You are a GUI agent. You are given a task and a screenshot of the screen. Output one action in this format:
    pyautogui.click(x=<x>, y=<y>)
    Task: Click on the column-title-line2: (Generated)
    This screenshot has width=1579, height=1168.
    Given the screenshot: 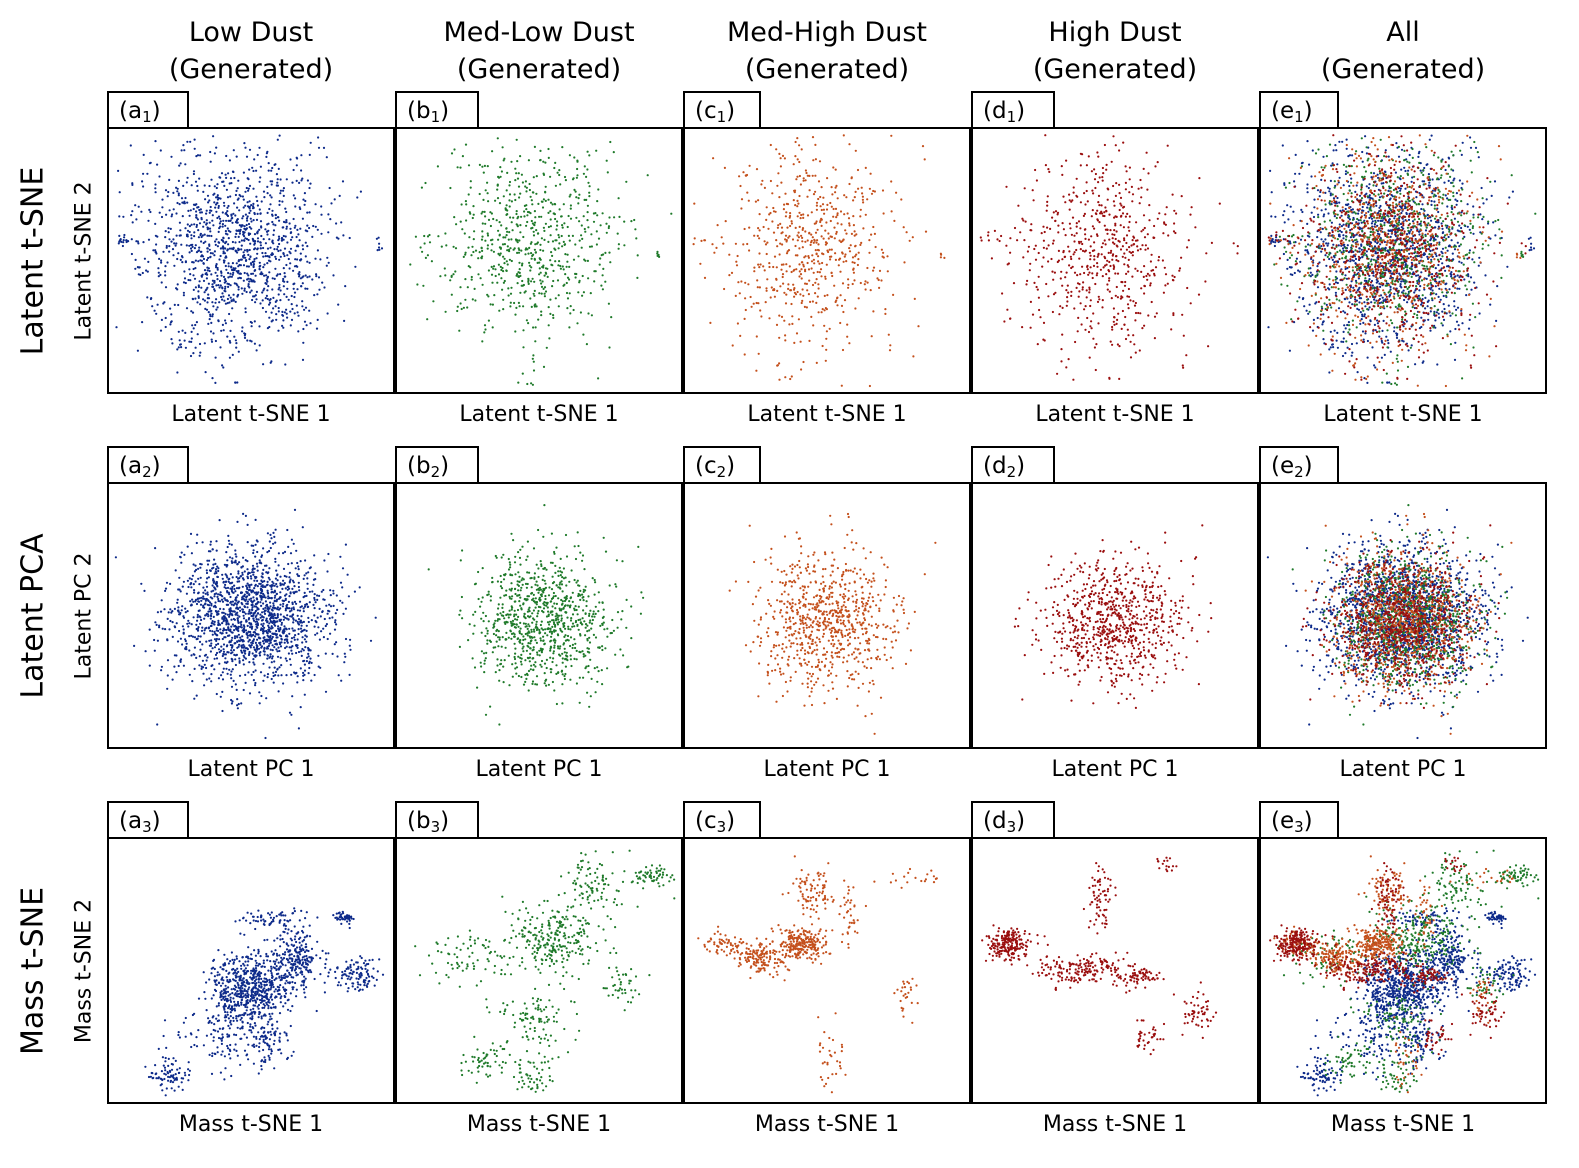 What is the action you would take?
    pyautogui.click(x=539, y=69)
    